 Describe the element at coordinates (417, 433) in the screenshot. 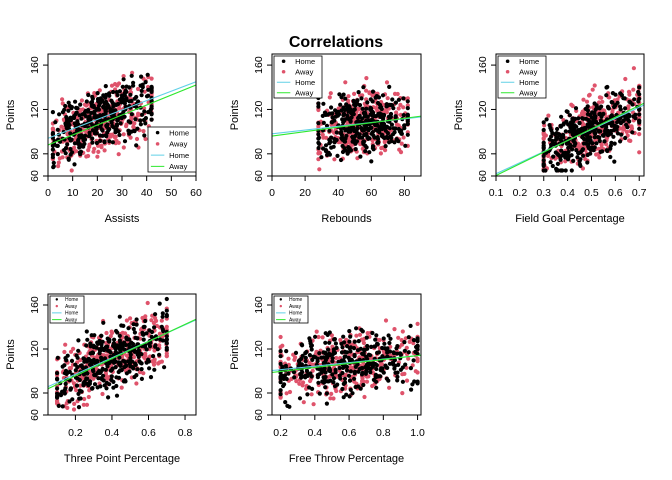

I see `x-tick-label: 1.0` at that location.